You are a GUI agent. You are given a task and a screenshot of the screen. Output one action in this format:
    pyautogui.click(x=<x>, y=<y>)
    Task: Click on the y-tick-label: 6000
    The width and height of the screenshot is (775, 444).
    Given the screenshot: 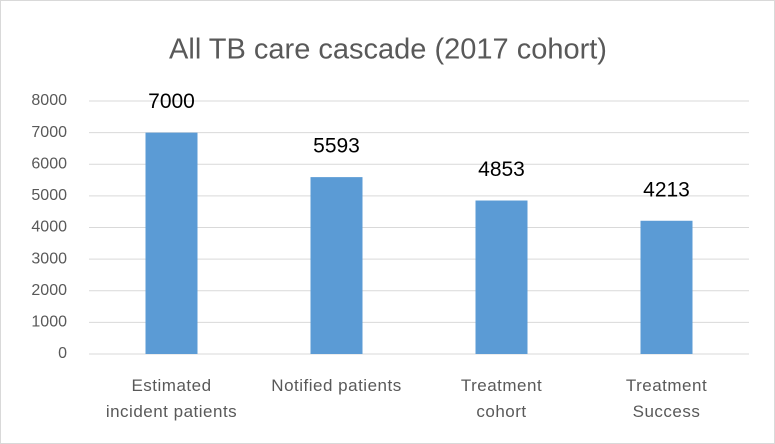 What is the action you would take?
    pyautogui.click(x=49, y=163)
    